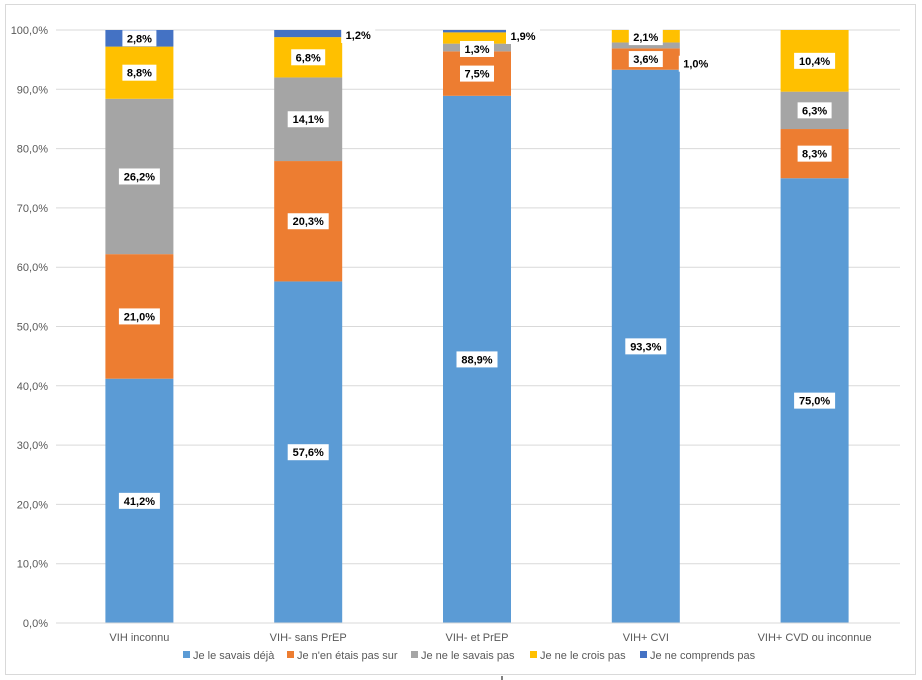 The width and height of the screenshot is (922, 680). I want to click on x-category-label: VIH inconnu, so click(139, 638).